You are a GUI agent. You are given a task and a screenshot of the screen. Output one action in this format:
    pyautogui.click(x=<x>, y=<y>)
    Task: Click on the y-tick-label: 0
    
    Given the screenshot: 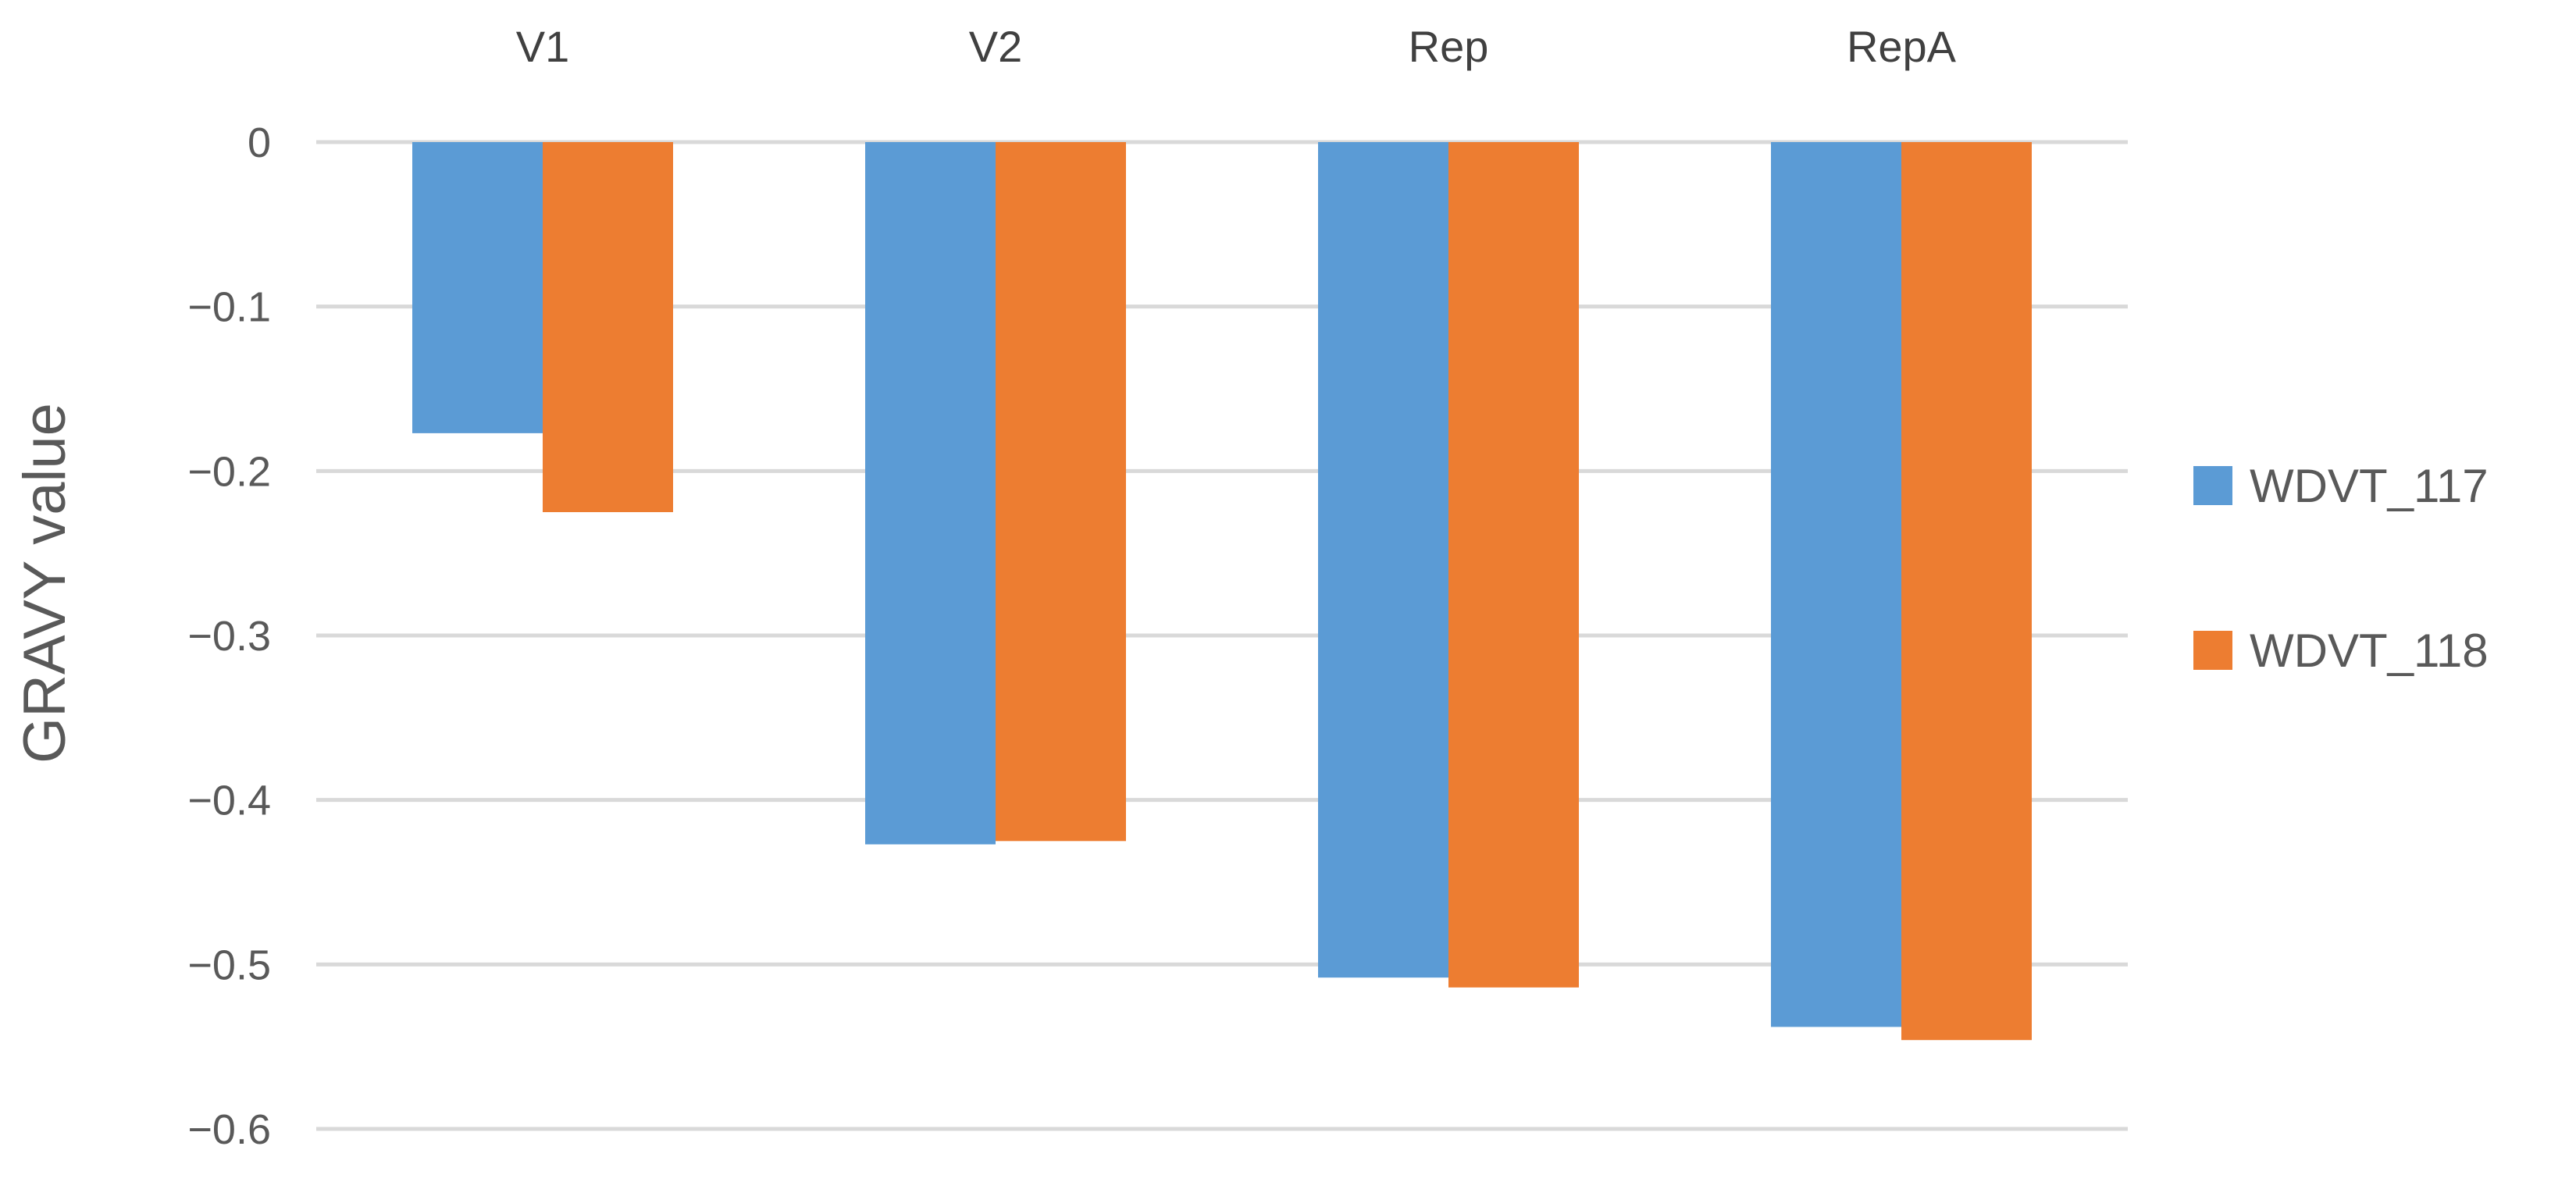 What is the action you would take?
    pyautogui.click(x=259, y=142)
    